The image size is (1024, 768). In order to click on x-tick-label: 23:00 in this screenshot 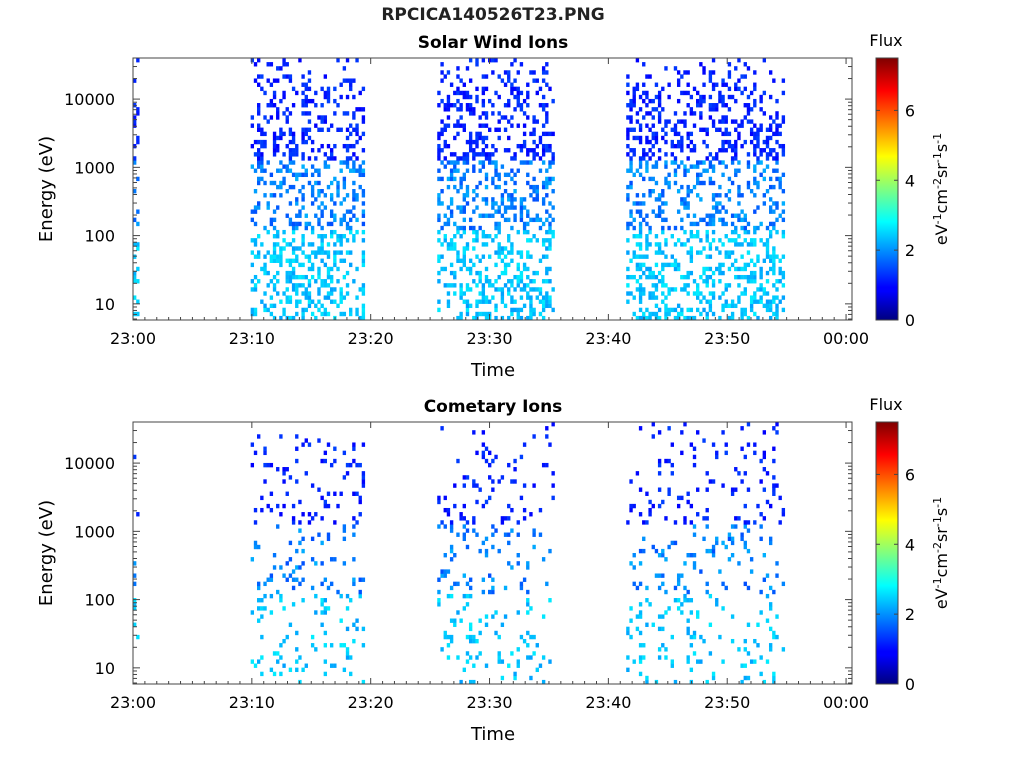, I will do `click(133, 338)`.